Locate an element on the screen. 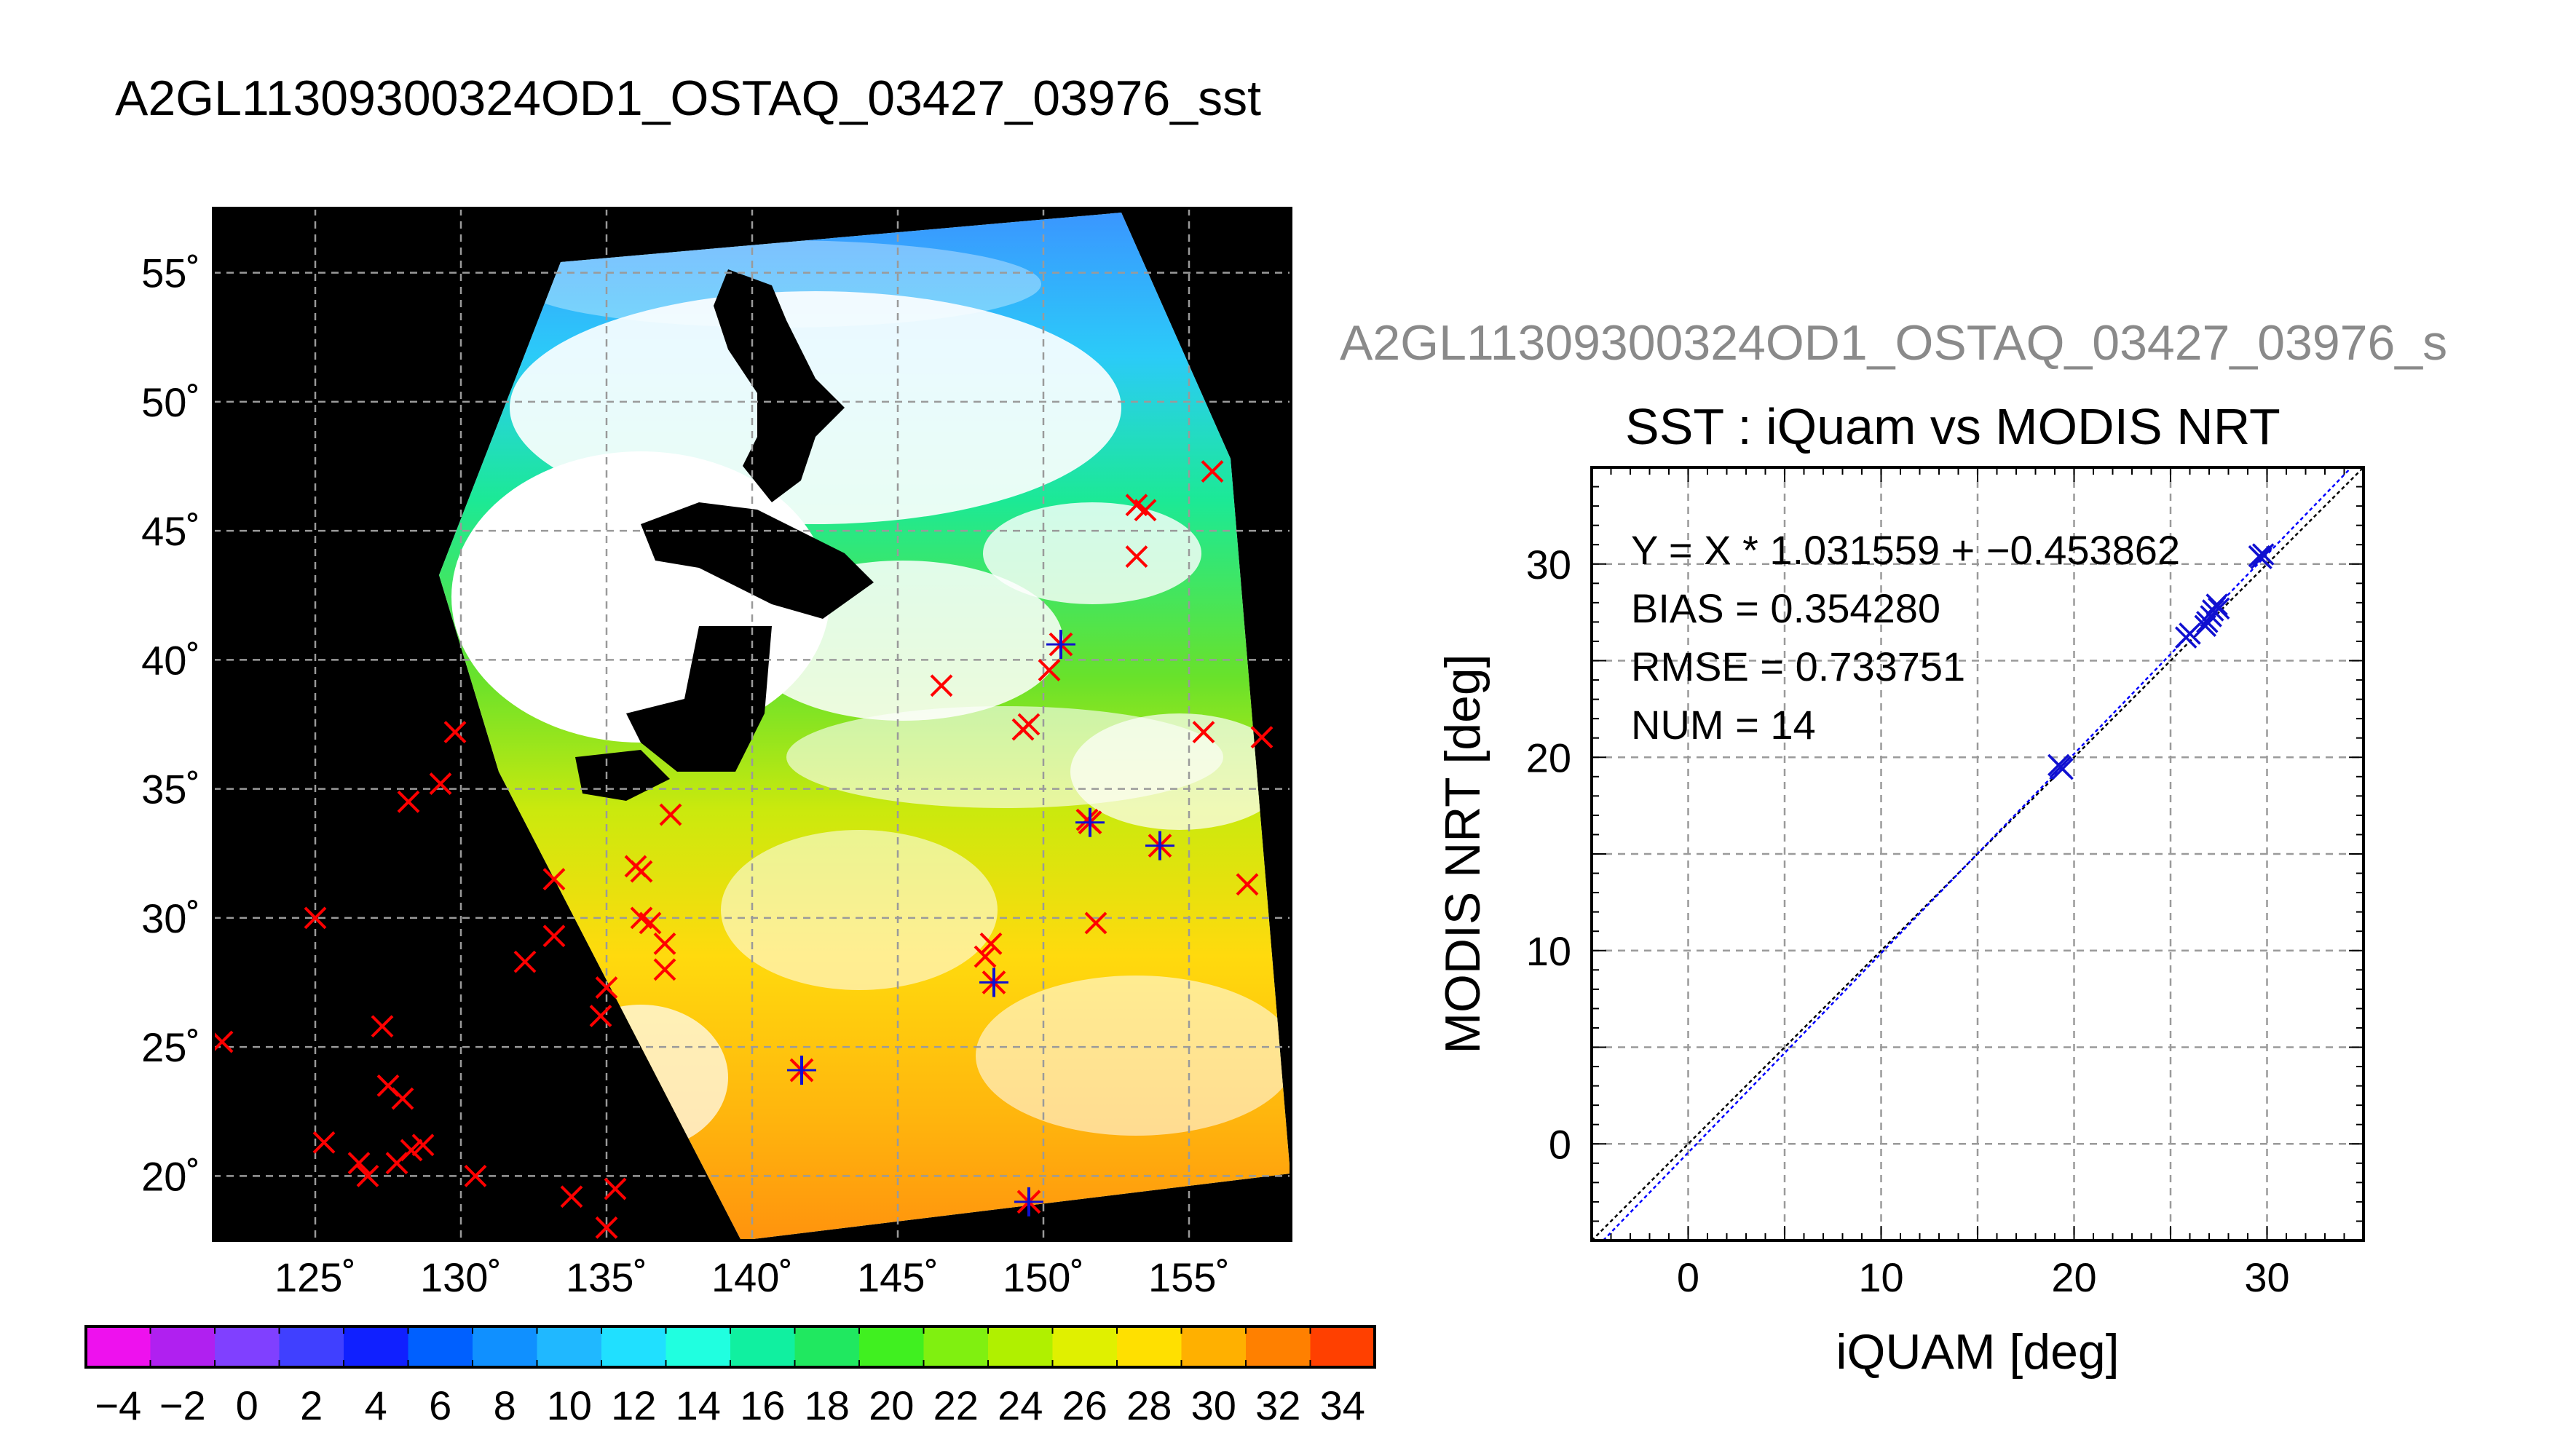  map-lon-tick-label: 145˚ is located at coordinates (898, 1277).